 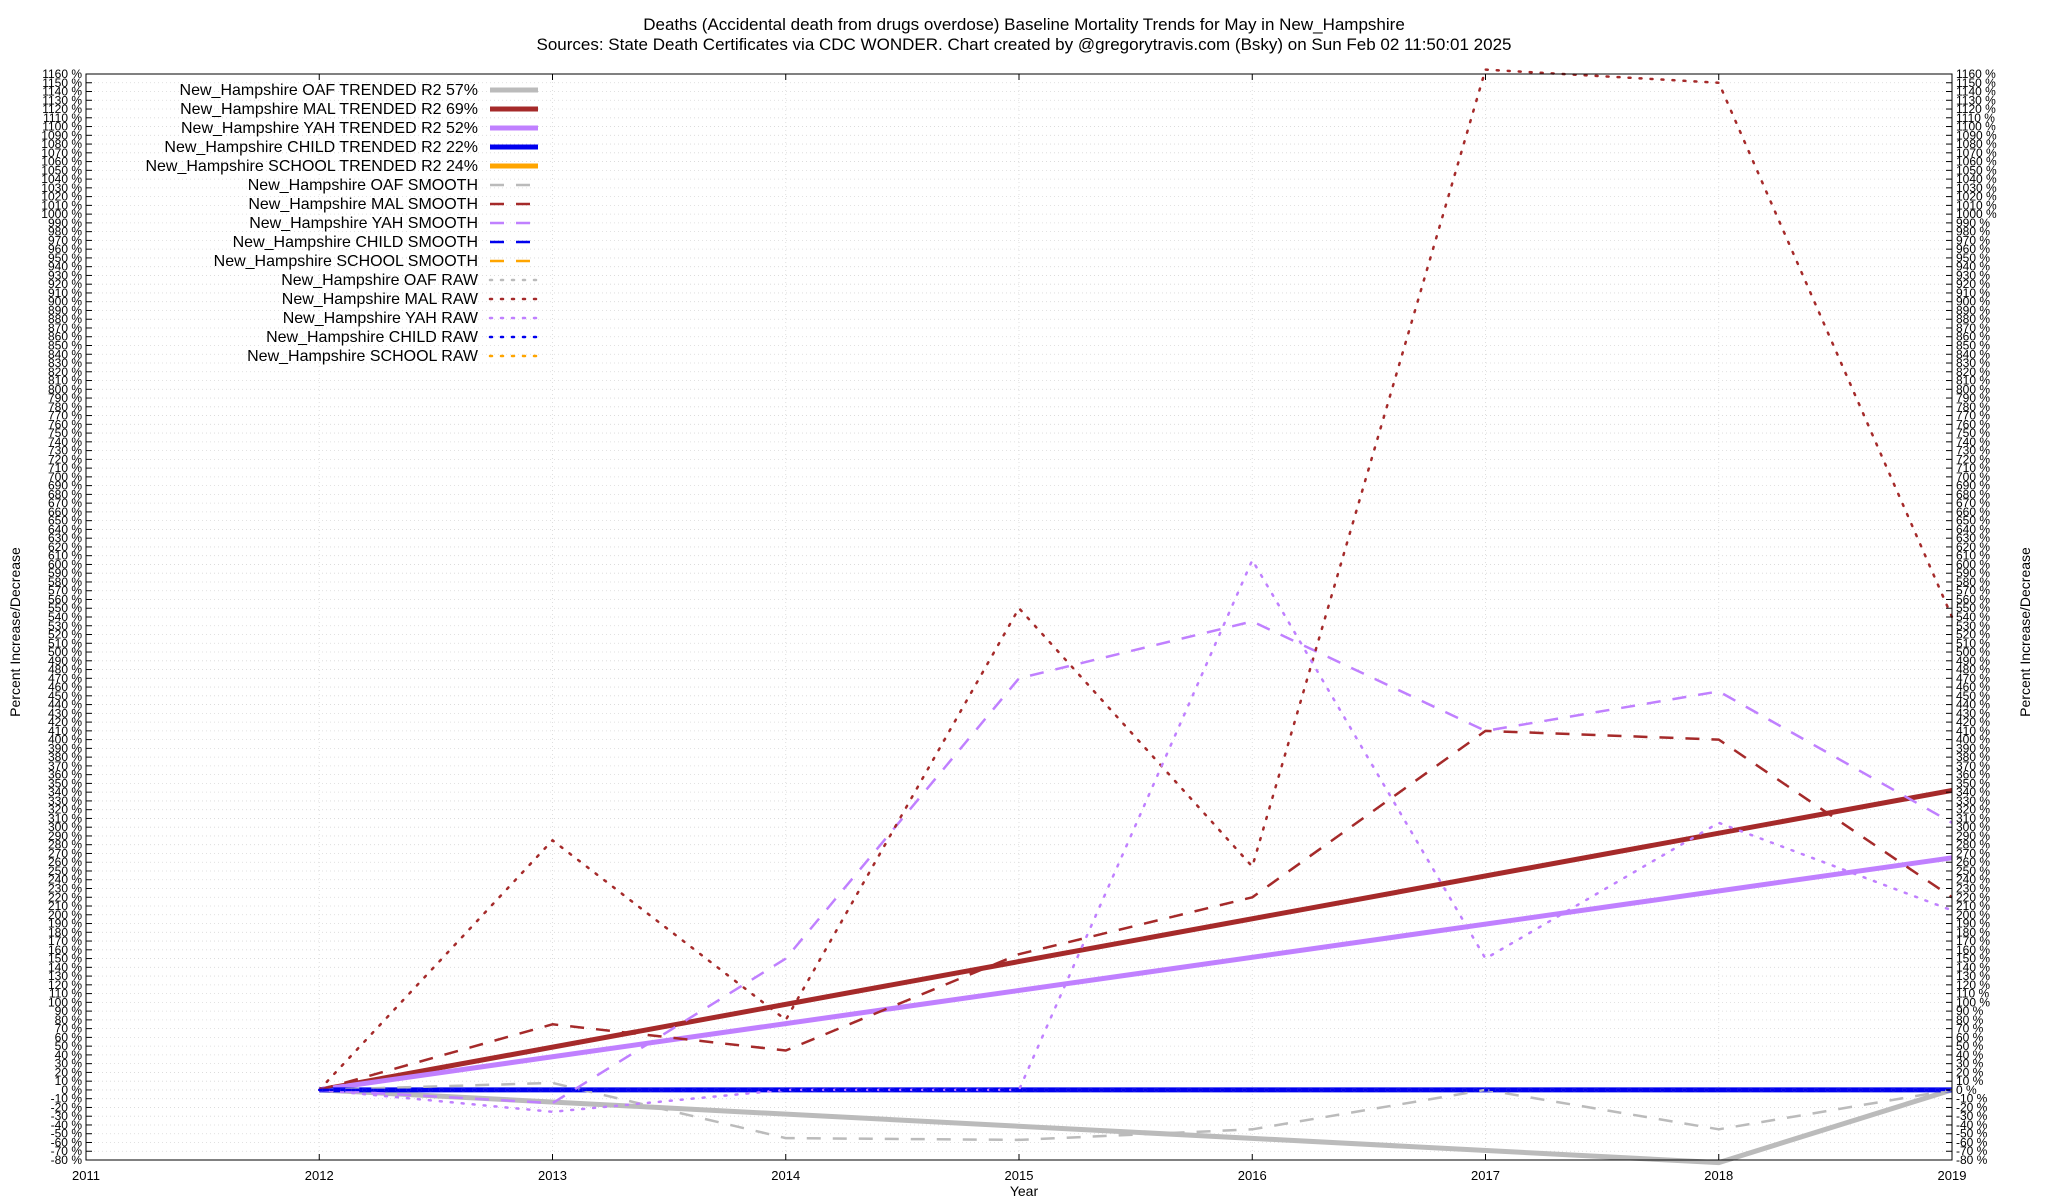 I want to click on y-tick-label-right: 1070 %, so click(x=1976, y=153).